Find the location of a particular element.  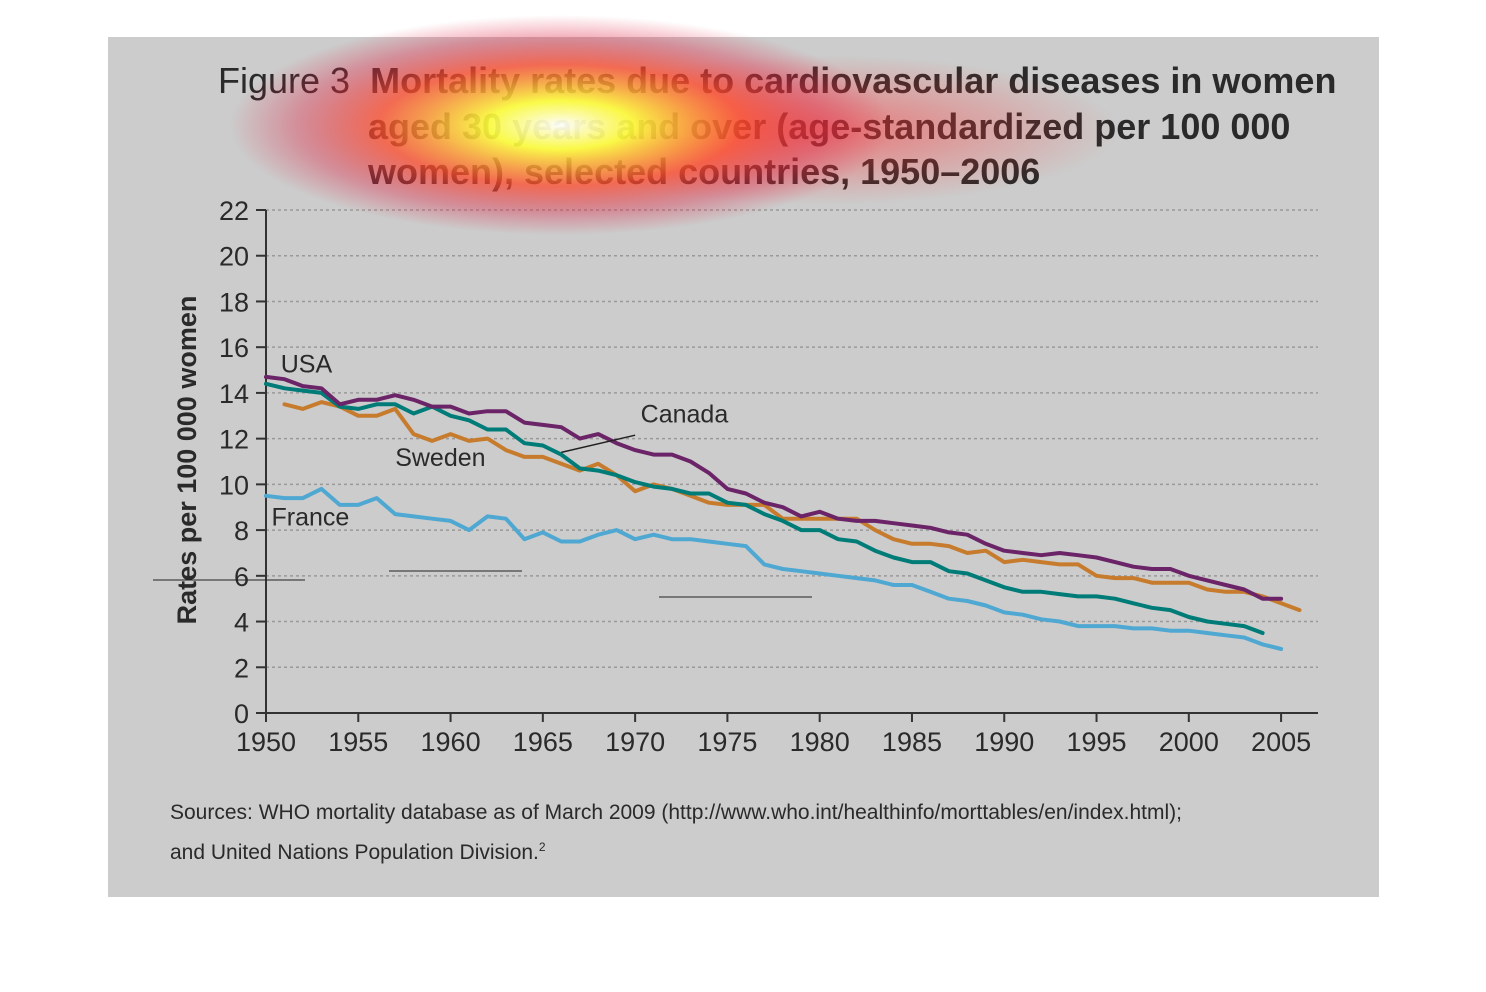

series-label-canada: Canada is located at coordinates (685, 415).